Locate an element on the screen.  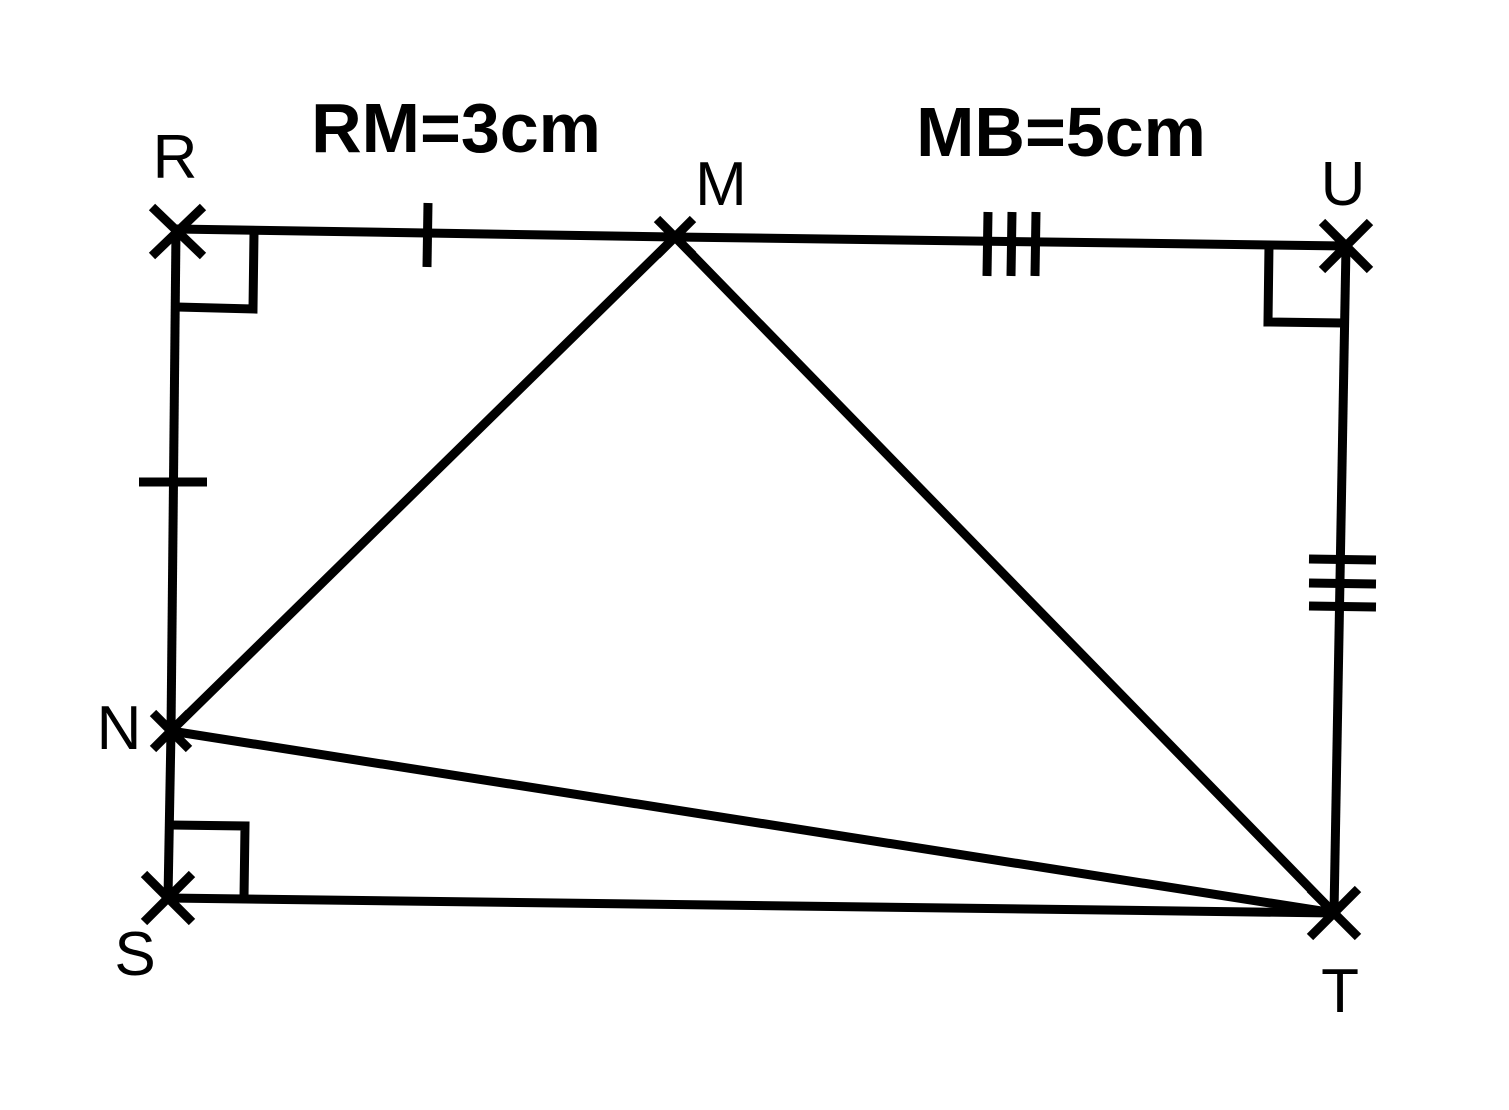
right-angle-R is located at coordinates (217, 273).